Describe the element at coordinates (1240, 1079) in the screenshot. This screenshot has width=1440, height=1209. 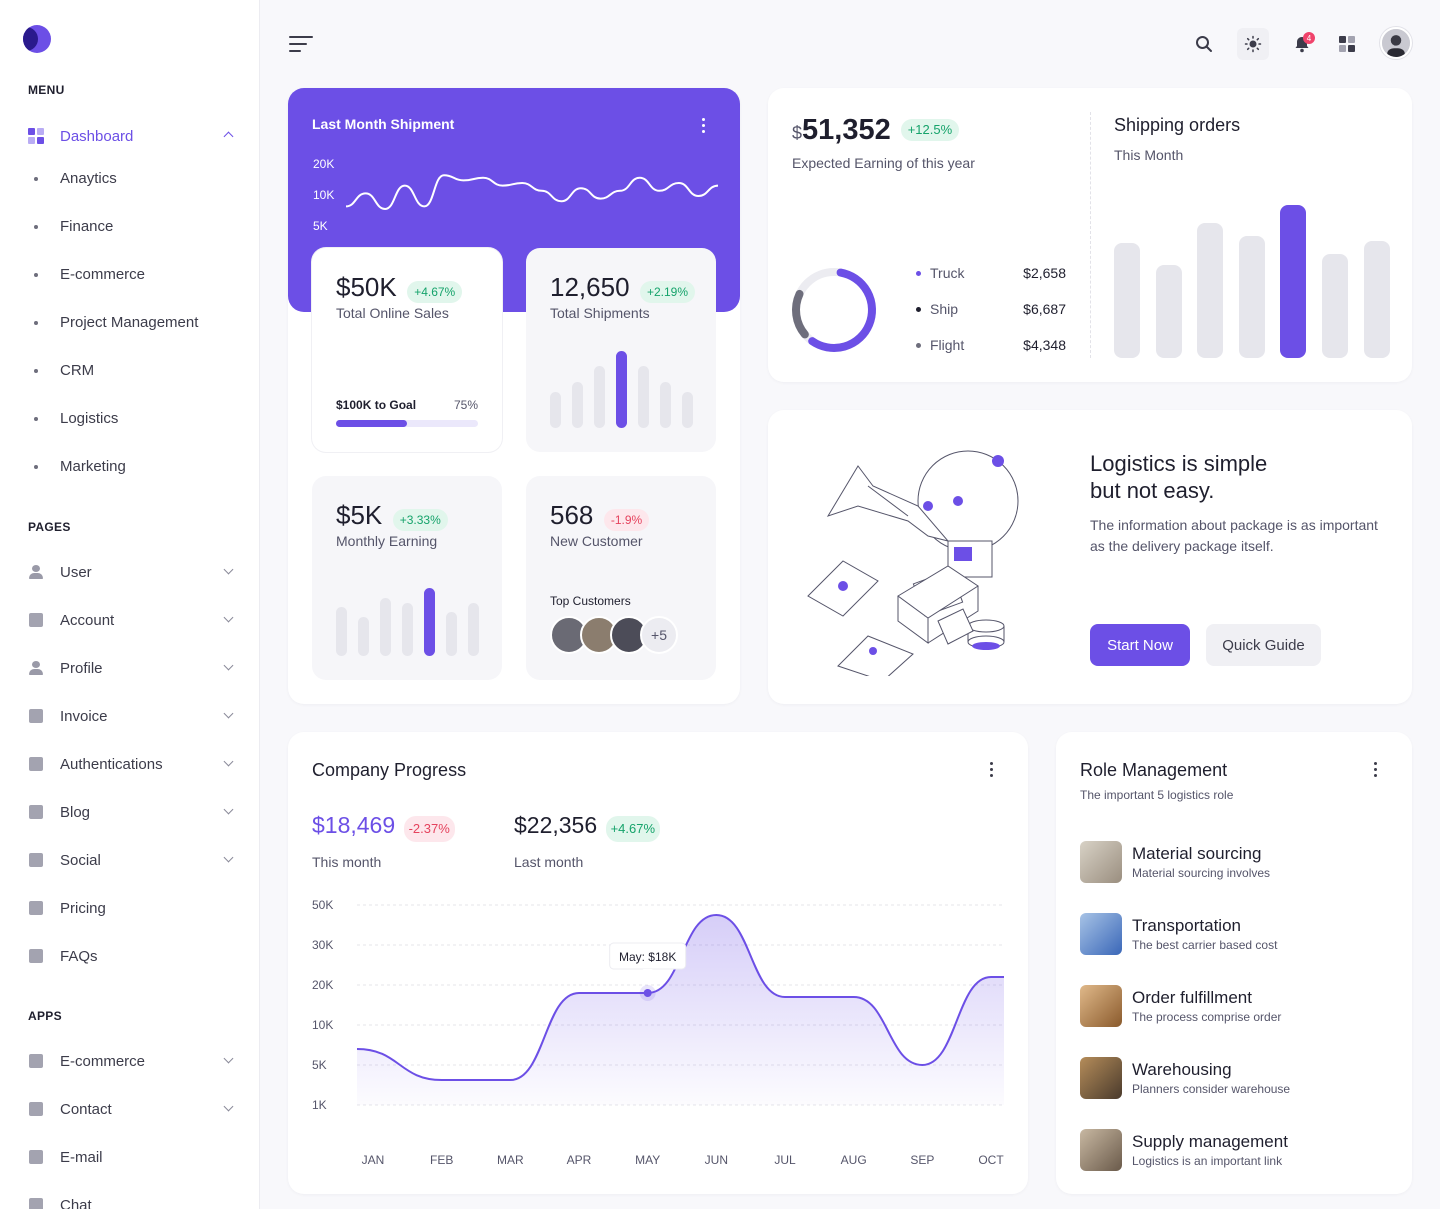
I see `role-item: Warehousing Planners consider warehouse` at that location.